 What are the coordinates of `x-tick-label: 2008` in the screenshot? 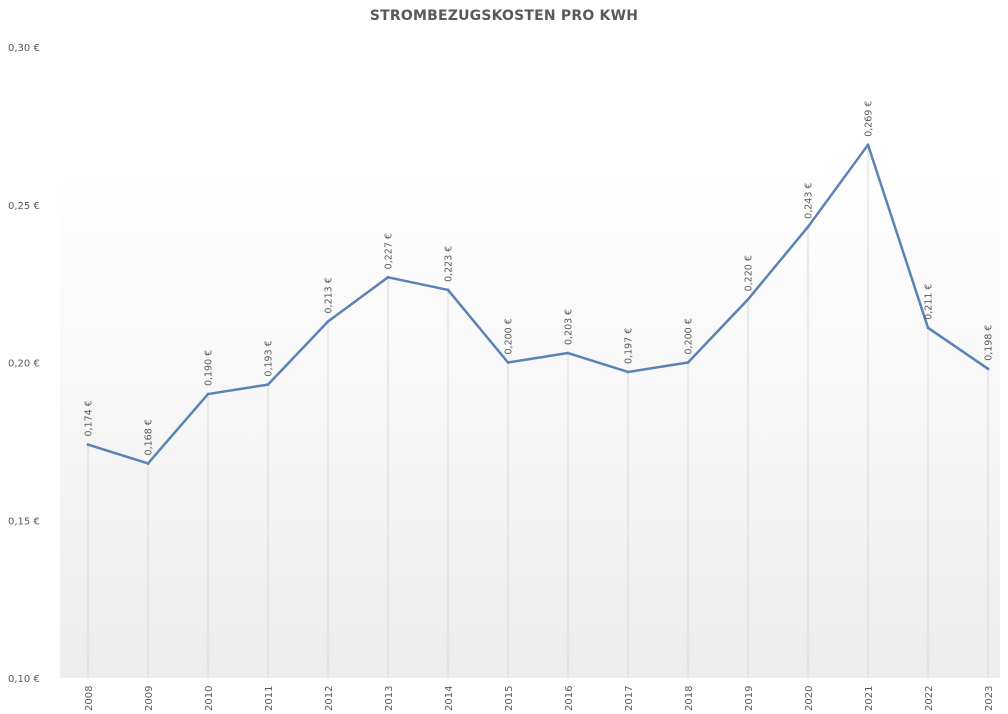 It's located at (89, 698).